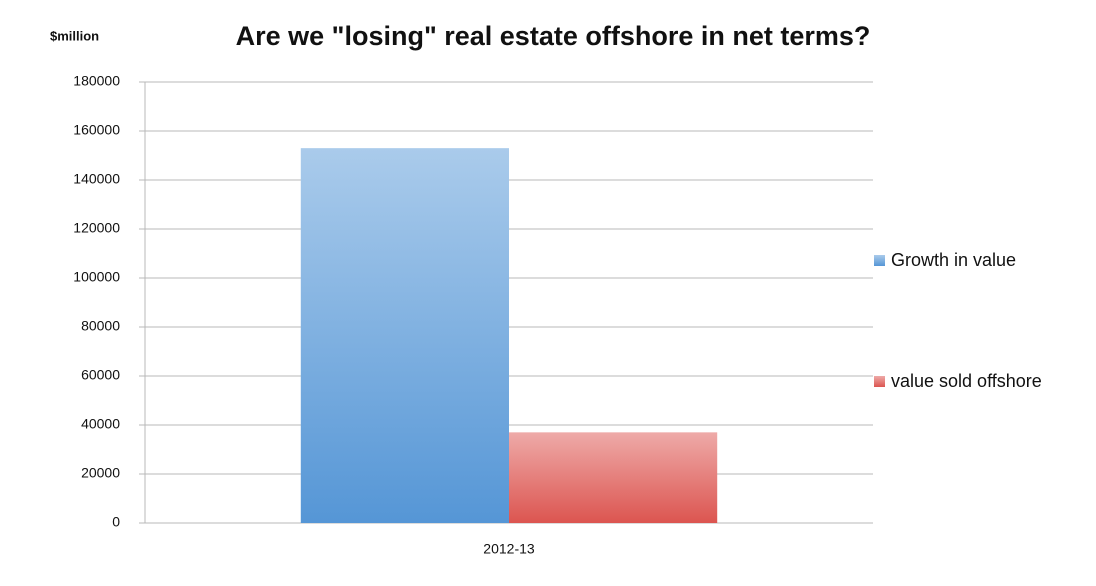 This screenshot has width=1096, height=586. Describe the element at coordinates (953, 260) in the screenshot. I see `legend-label: Growth in value` at that location.